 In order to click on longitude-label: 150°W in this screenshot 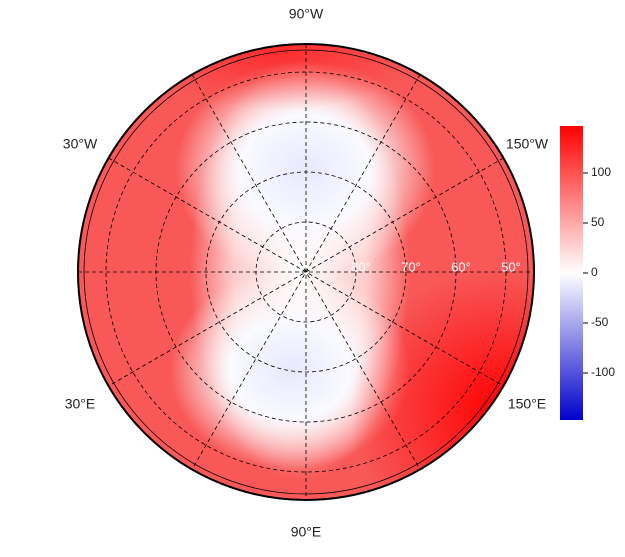, I will do `click(527, 144)`.